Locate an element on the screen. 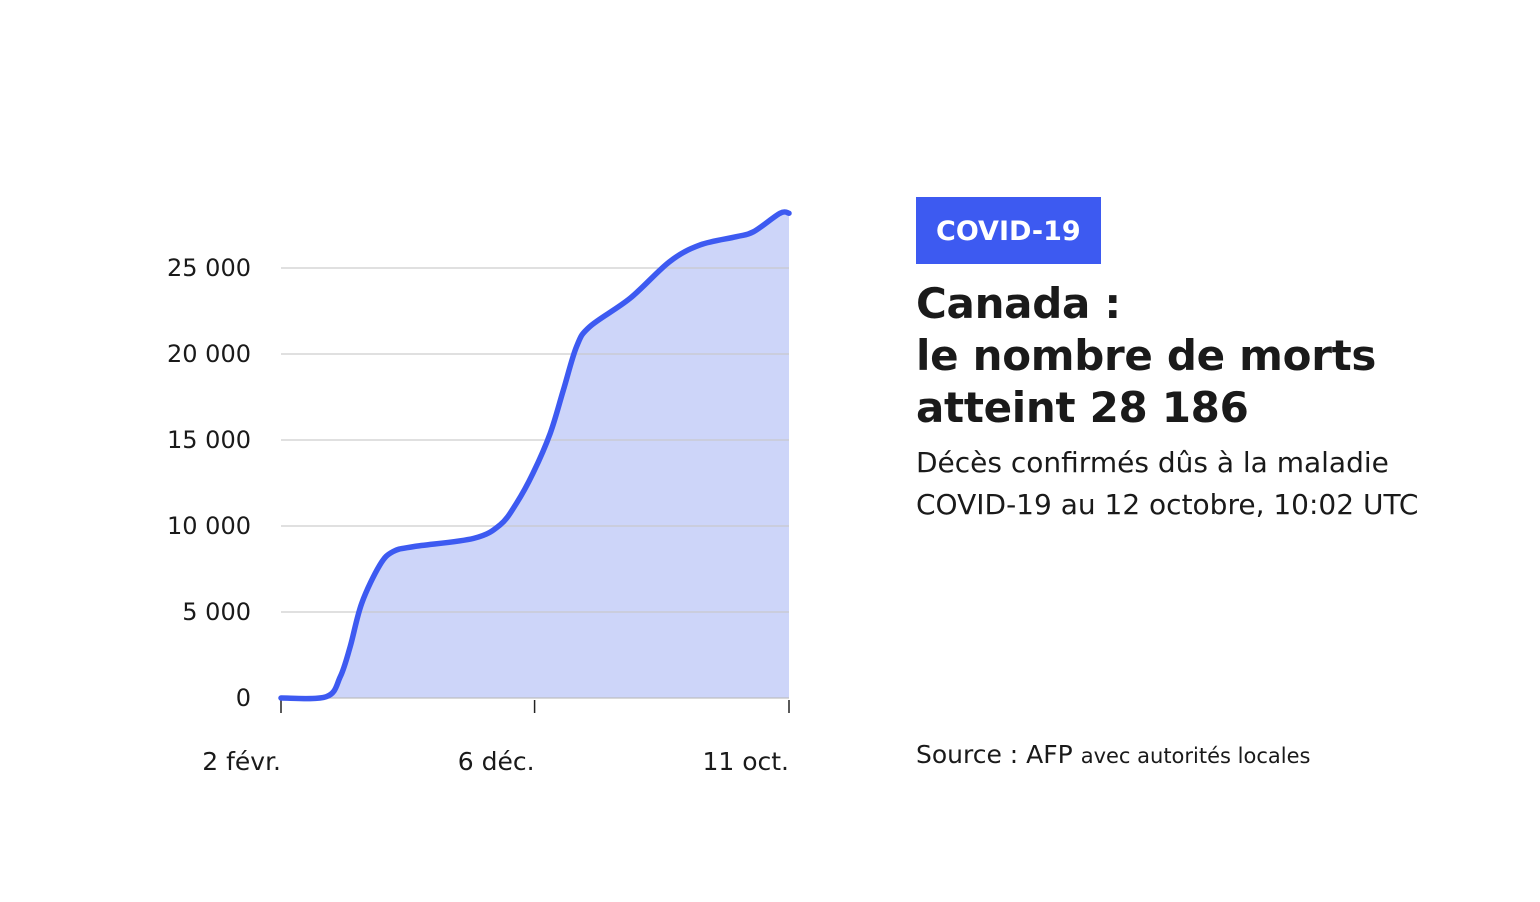 The width and height of the screenshot is (1540, 902). title-line: atteint 28 186 is located at coordinates (1082, 407).